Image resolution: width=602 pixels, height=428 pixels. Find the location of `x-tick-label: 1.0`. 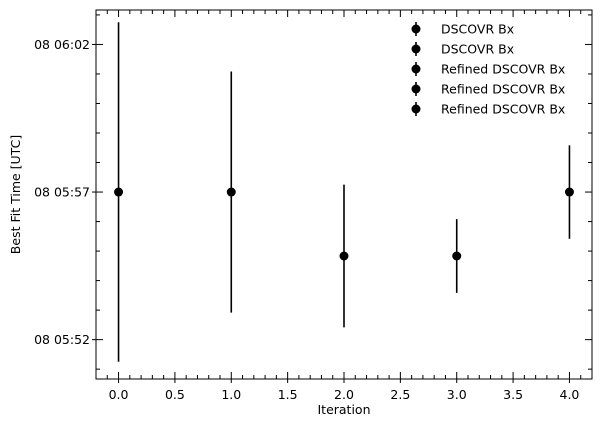

x-tick-label: 1.0 is located at coordinates (231, 394).